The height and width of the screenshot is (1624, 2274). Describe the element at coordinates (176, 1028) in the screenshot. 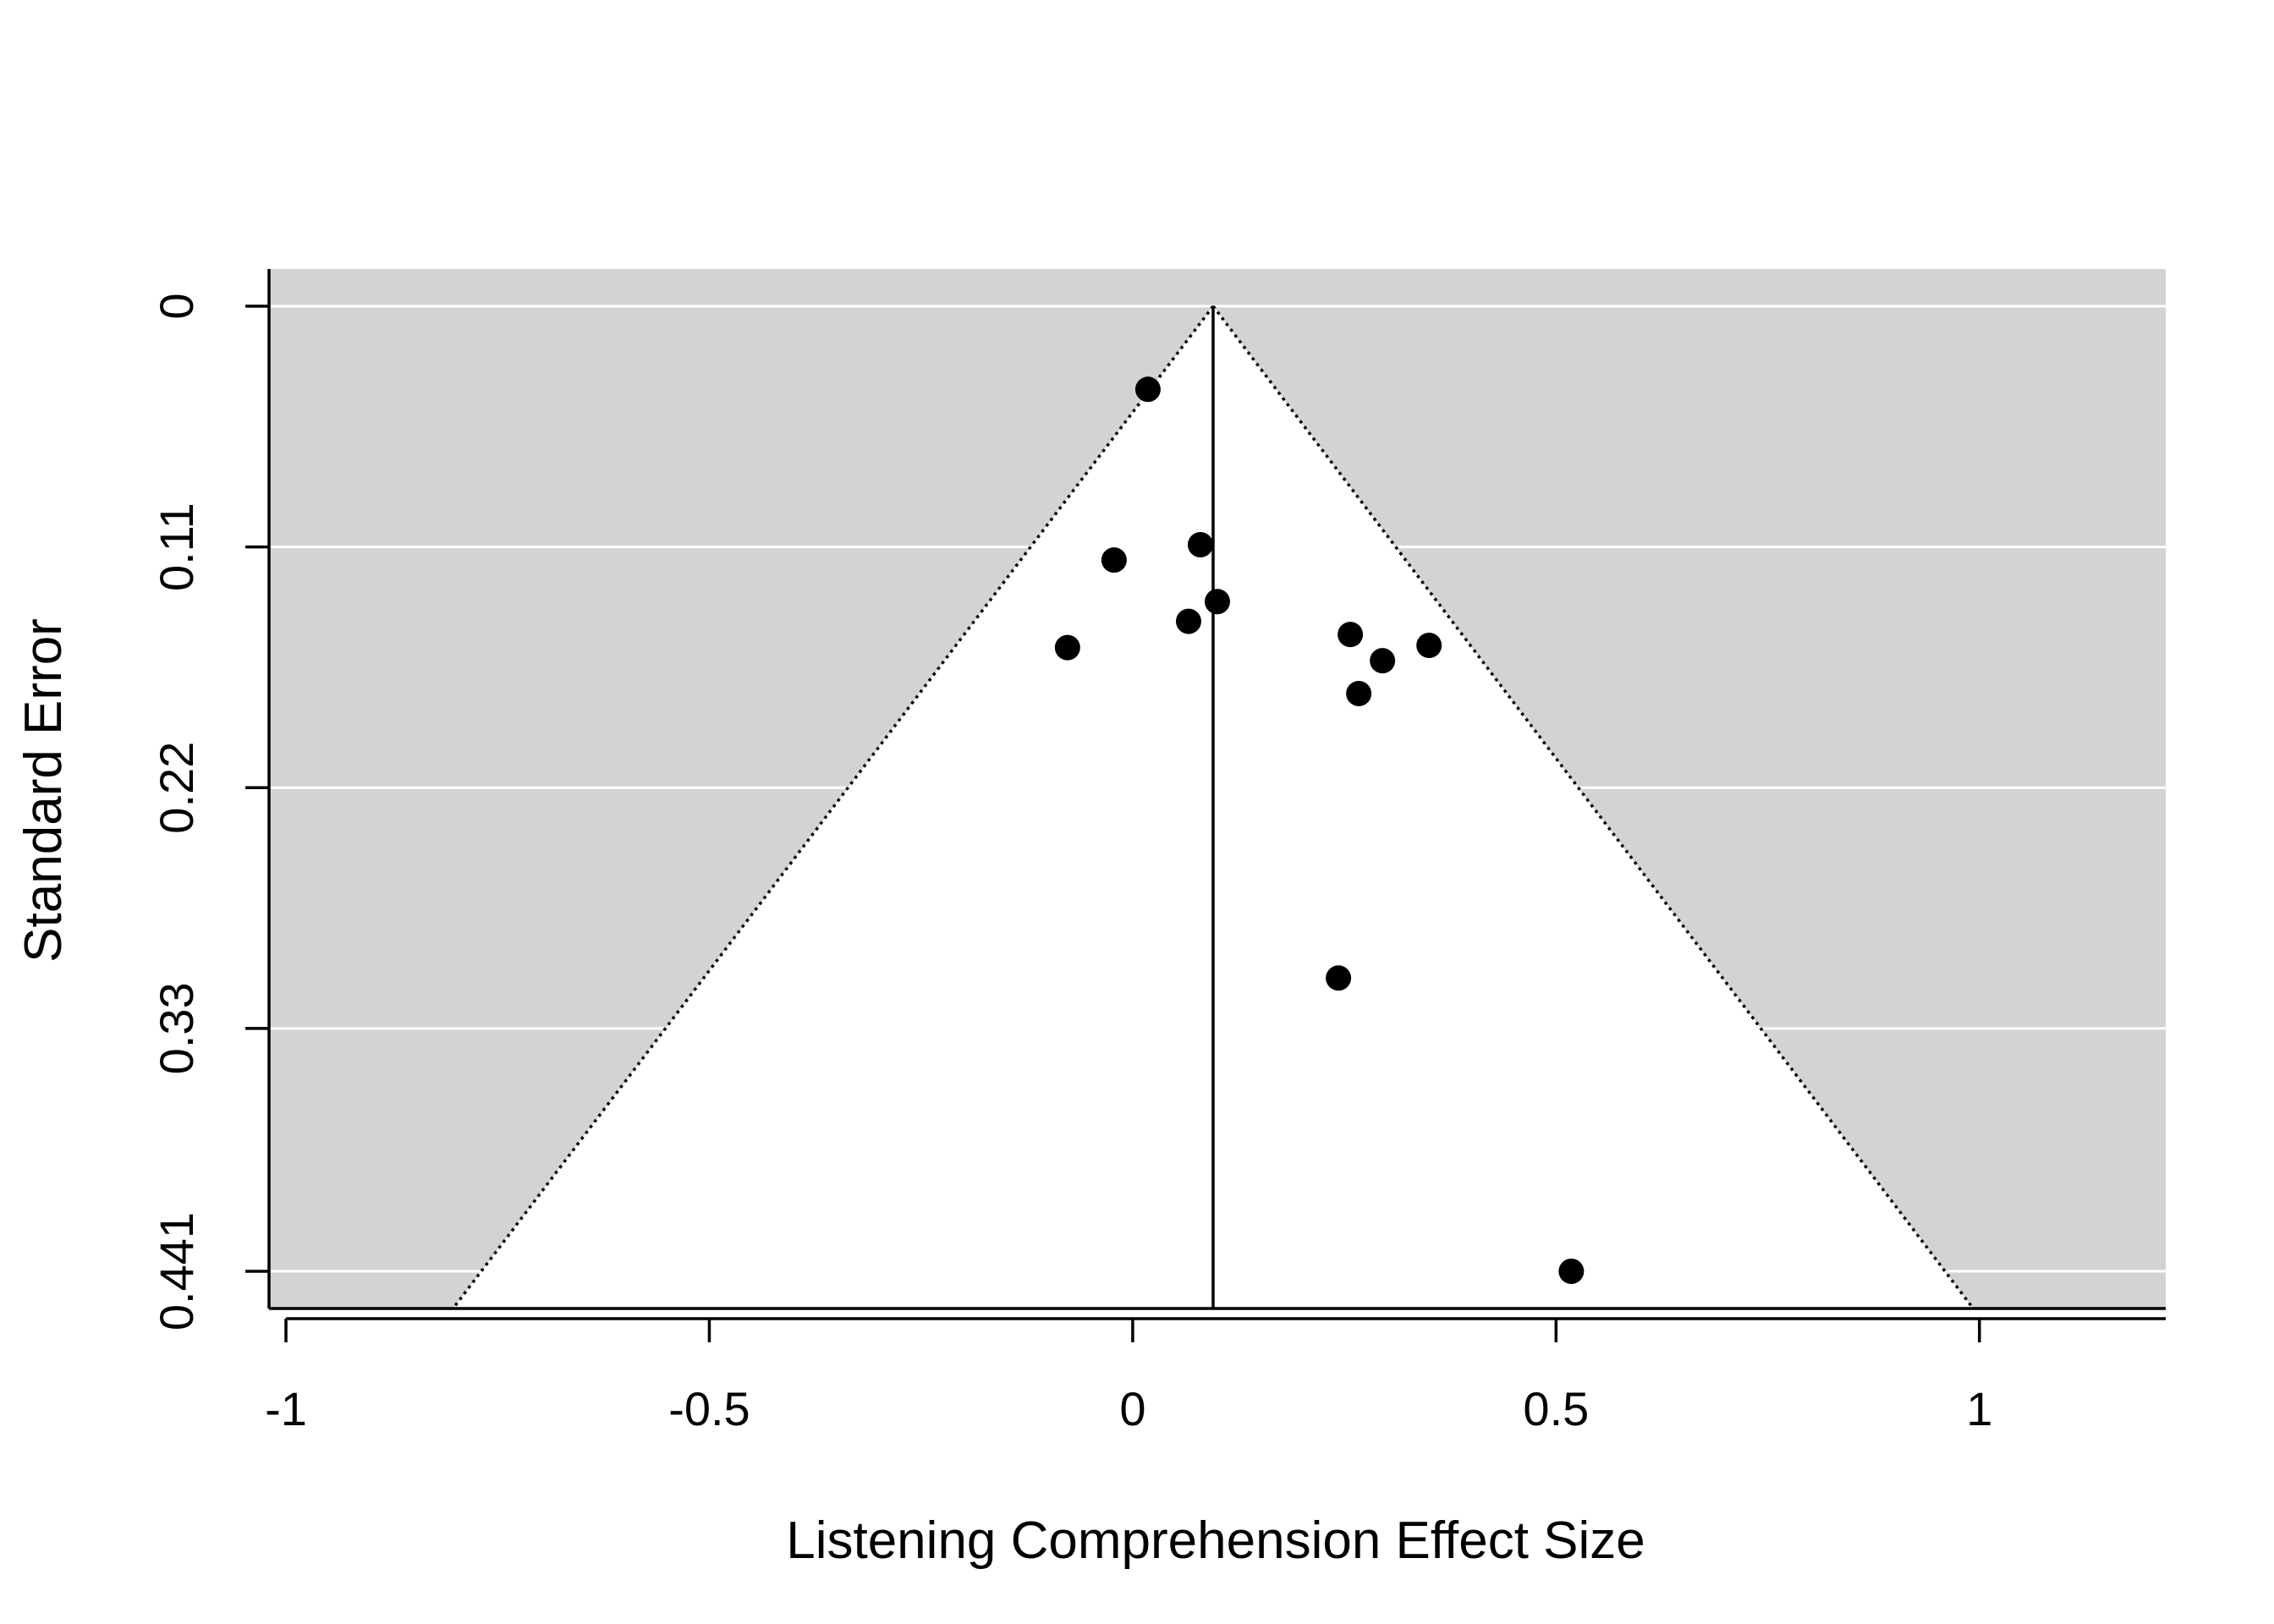

I see `y-tick-label-3: 0.33` at that location.